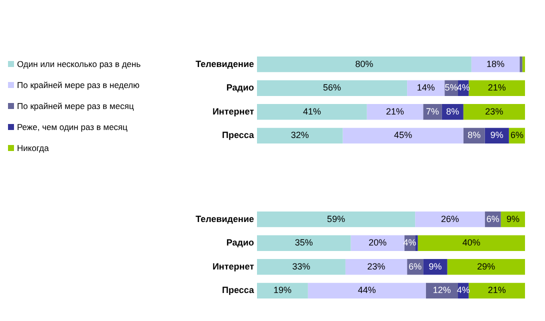 The width and height of the screenshot is (545, 321). I want to click on data-label: 44%, so click(367, 290).